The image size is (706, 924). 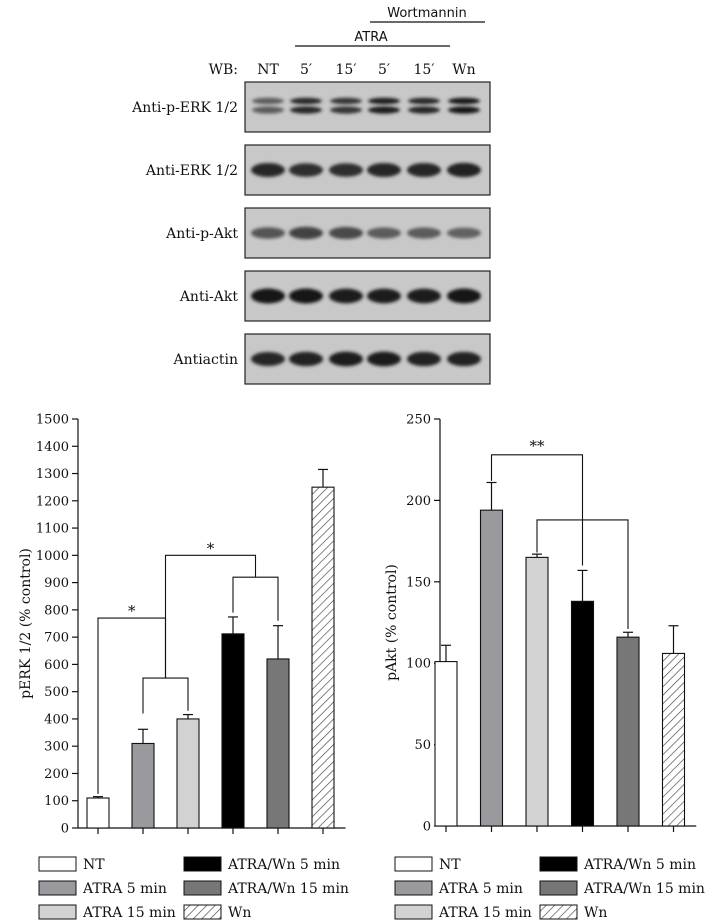 I want to click on blot-row-label: Anti-p-Akt, so click(x=201, y=234).